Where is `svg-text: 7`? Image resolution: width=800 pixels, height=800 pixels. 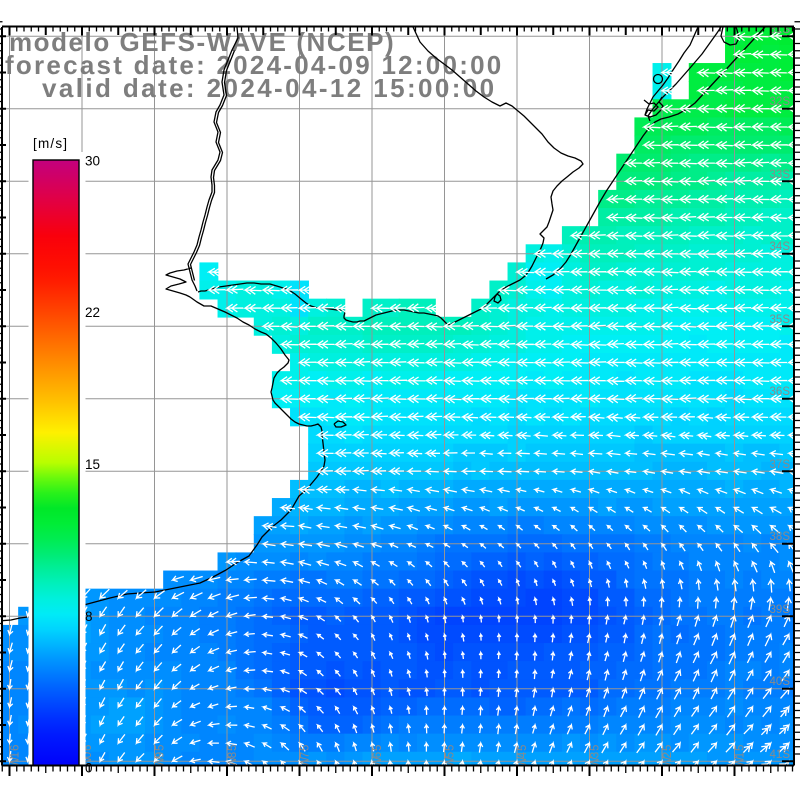 svg-text: 7 is located at coordinates (306, 755).